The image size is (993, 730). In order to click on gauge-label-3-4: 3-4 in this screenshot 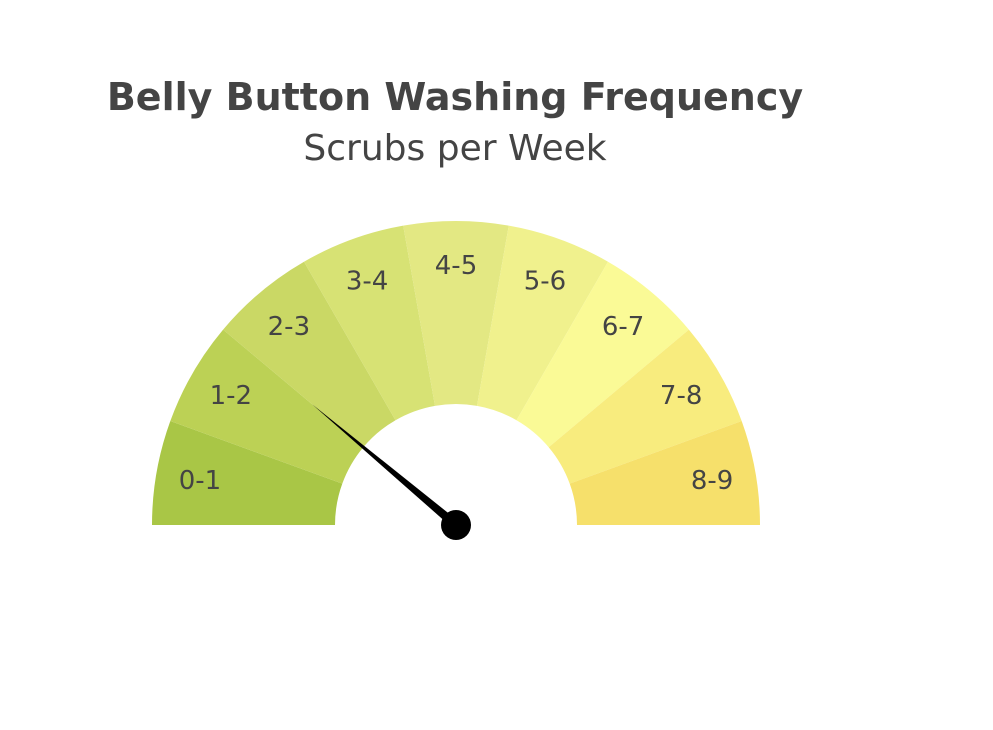, I will do `click(367, 282)`.